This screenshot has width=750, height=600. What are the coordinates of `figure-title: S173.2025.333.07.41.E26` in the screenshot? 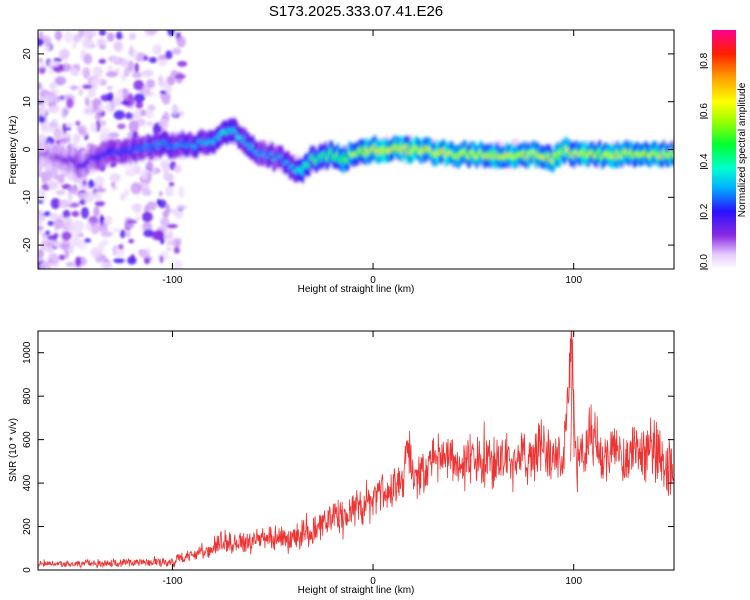 It's located at (356, 11).